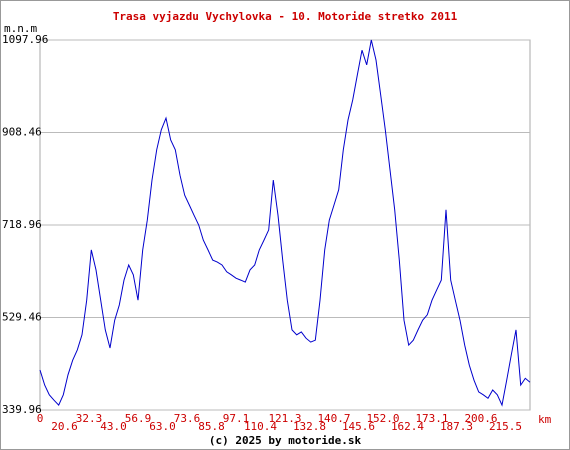  Describe the element at coordinates (456, 426) in the screenshot. I see `x-tick-label: 187.3` at that location.